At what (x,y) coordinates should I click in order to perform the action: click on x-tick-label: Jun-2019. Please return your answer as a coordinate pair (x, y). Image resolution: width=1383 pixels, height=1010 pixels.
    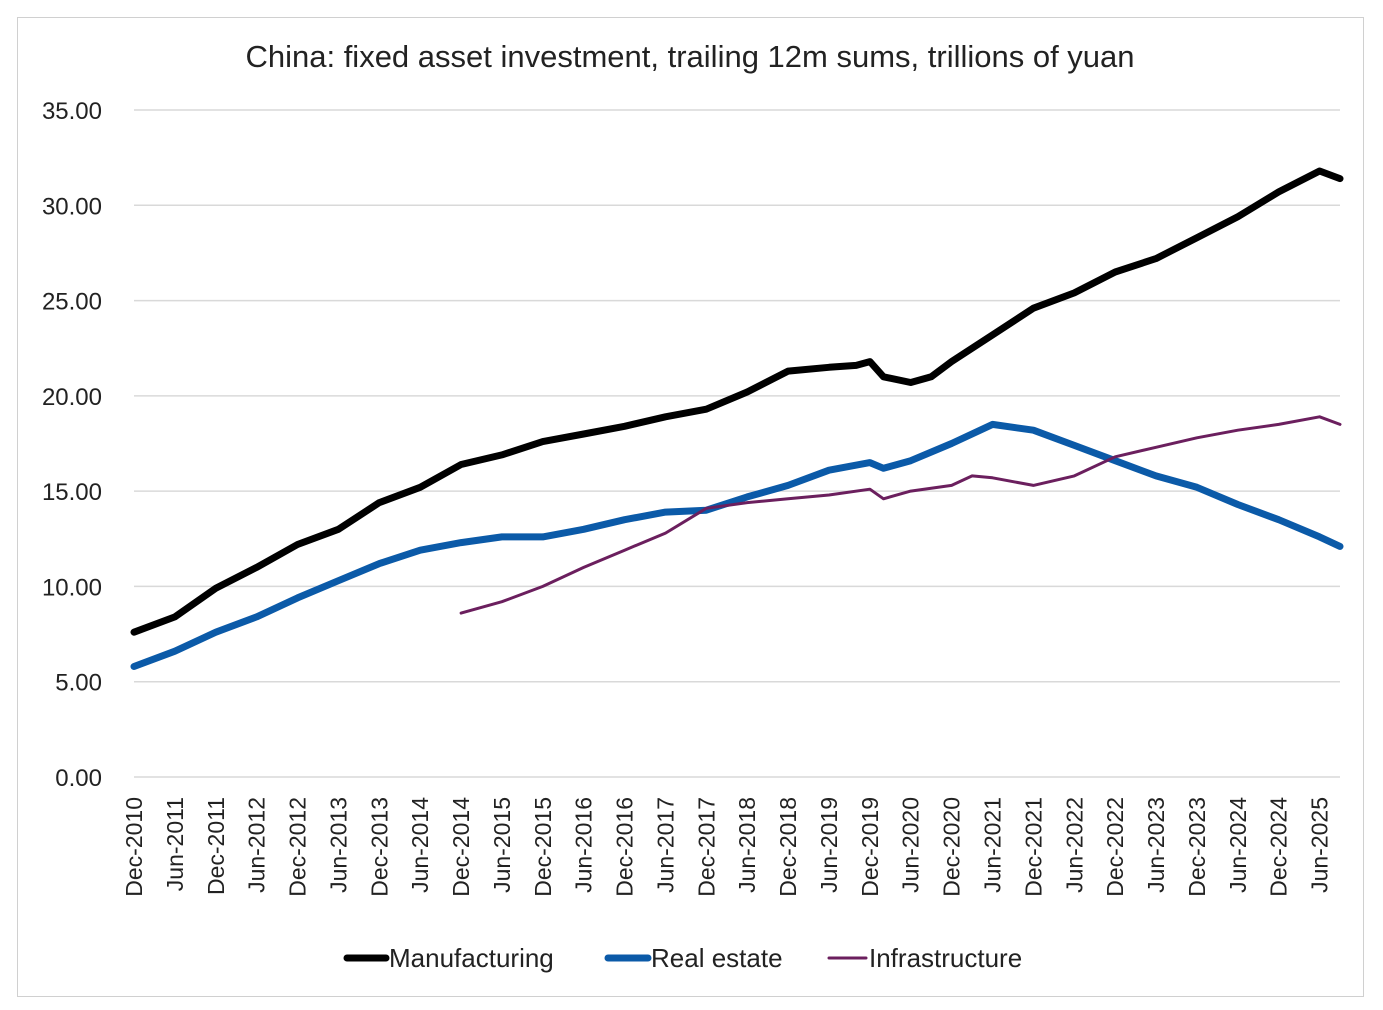
    Looking at the image, I should click on (829, 845).